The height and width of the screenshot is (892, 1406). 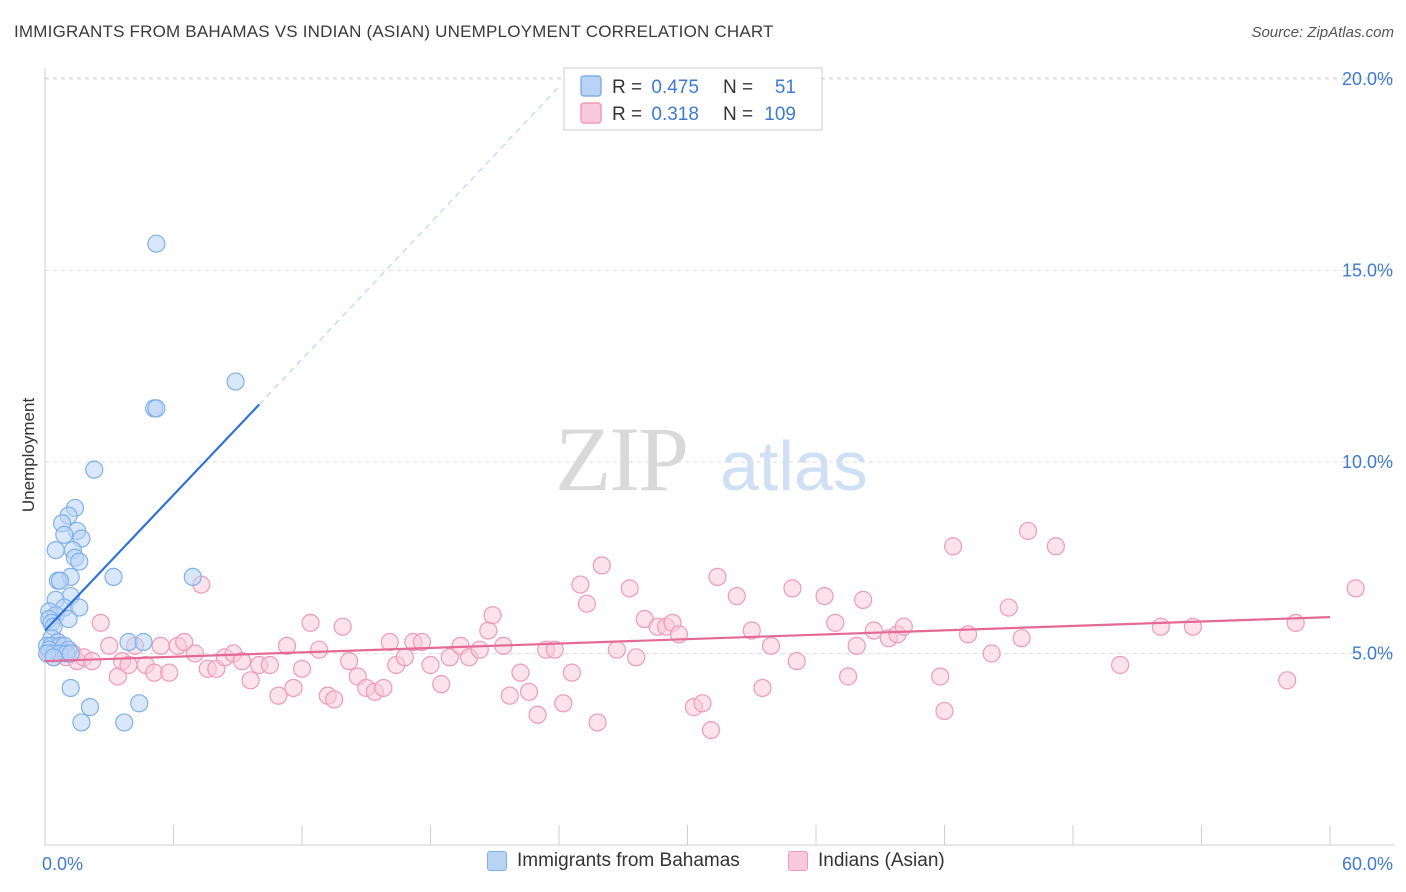 What do you see at coordinates (409, 245) in the screenshot?
I see `trend-line-bahamas-extension` at bounding box center [409, 245].